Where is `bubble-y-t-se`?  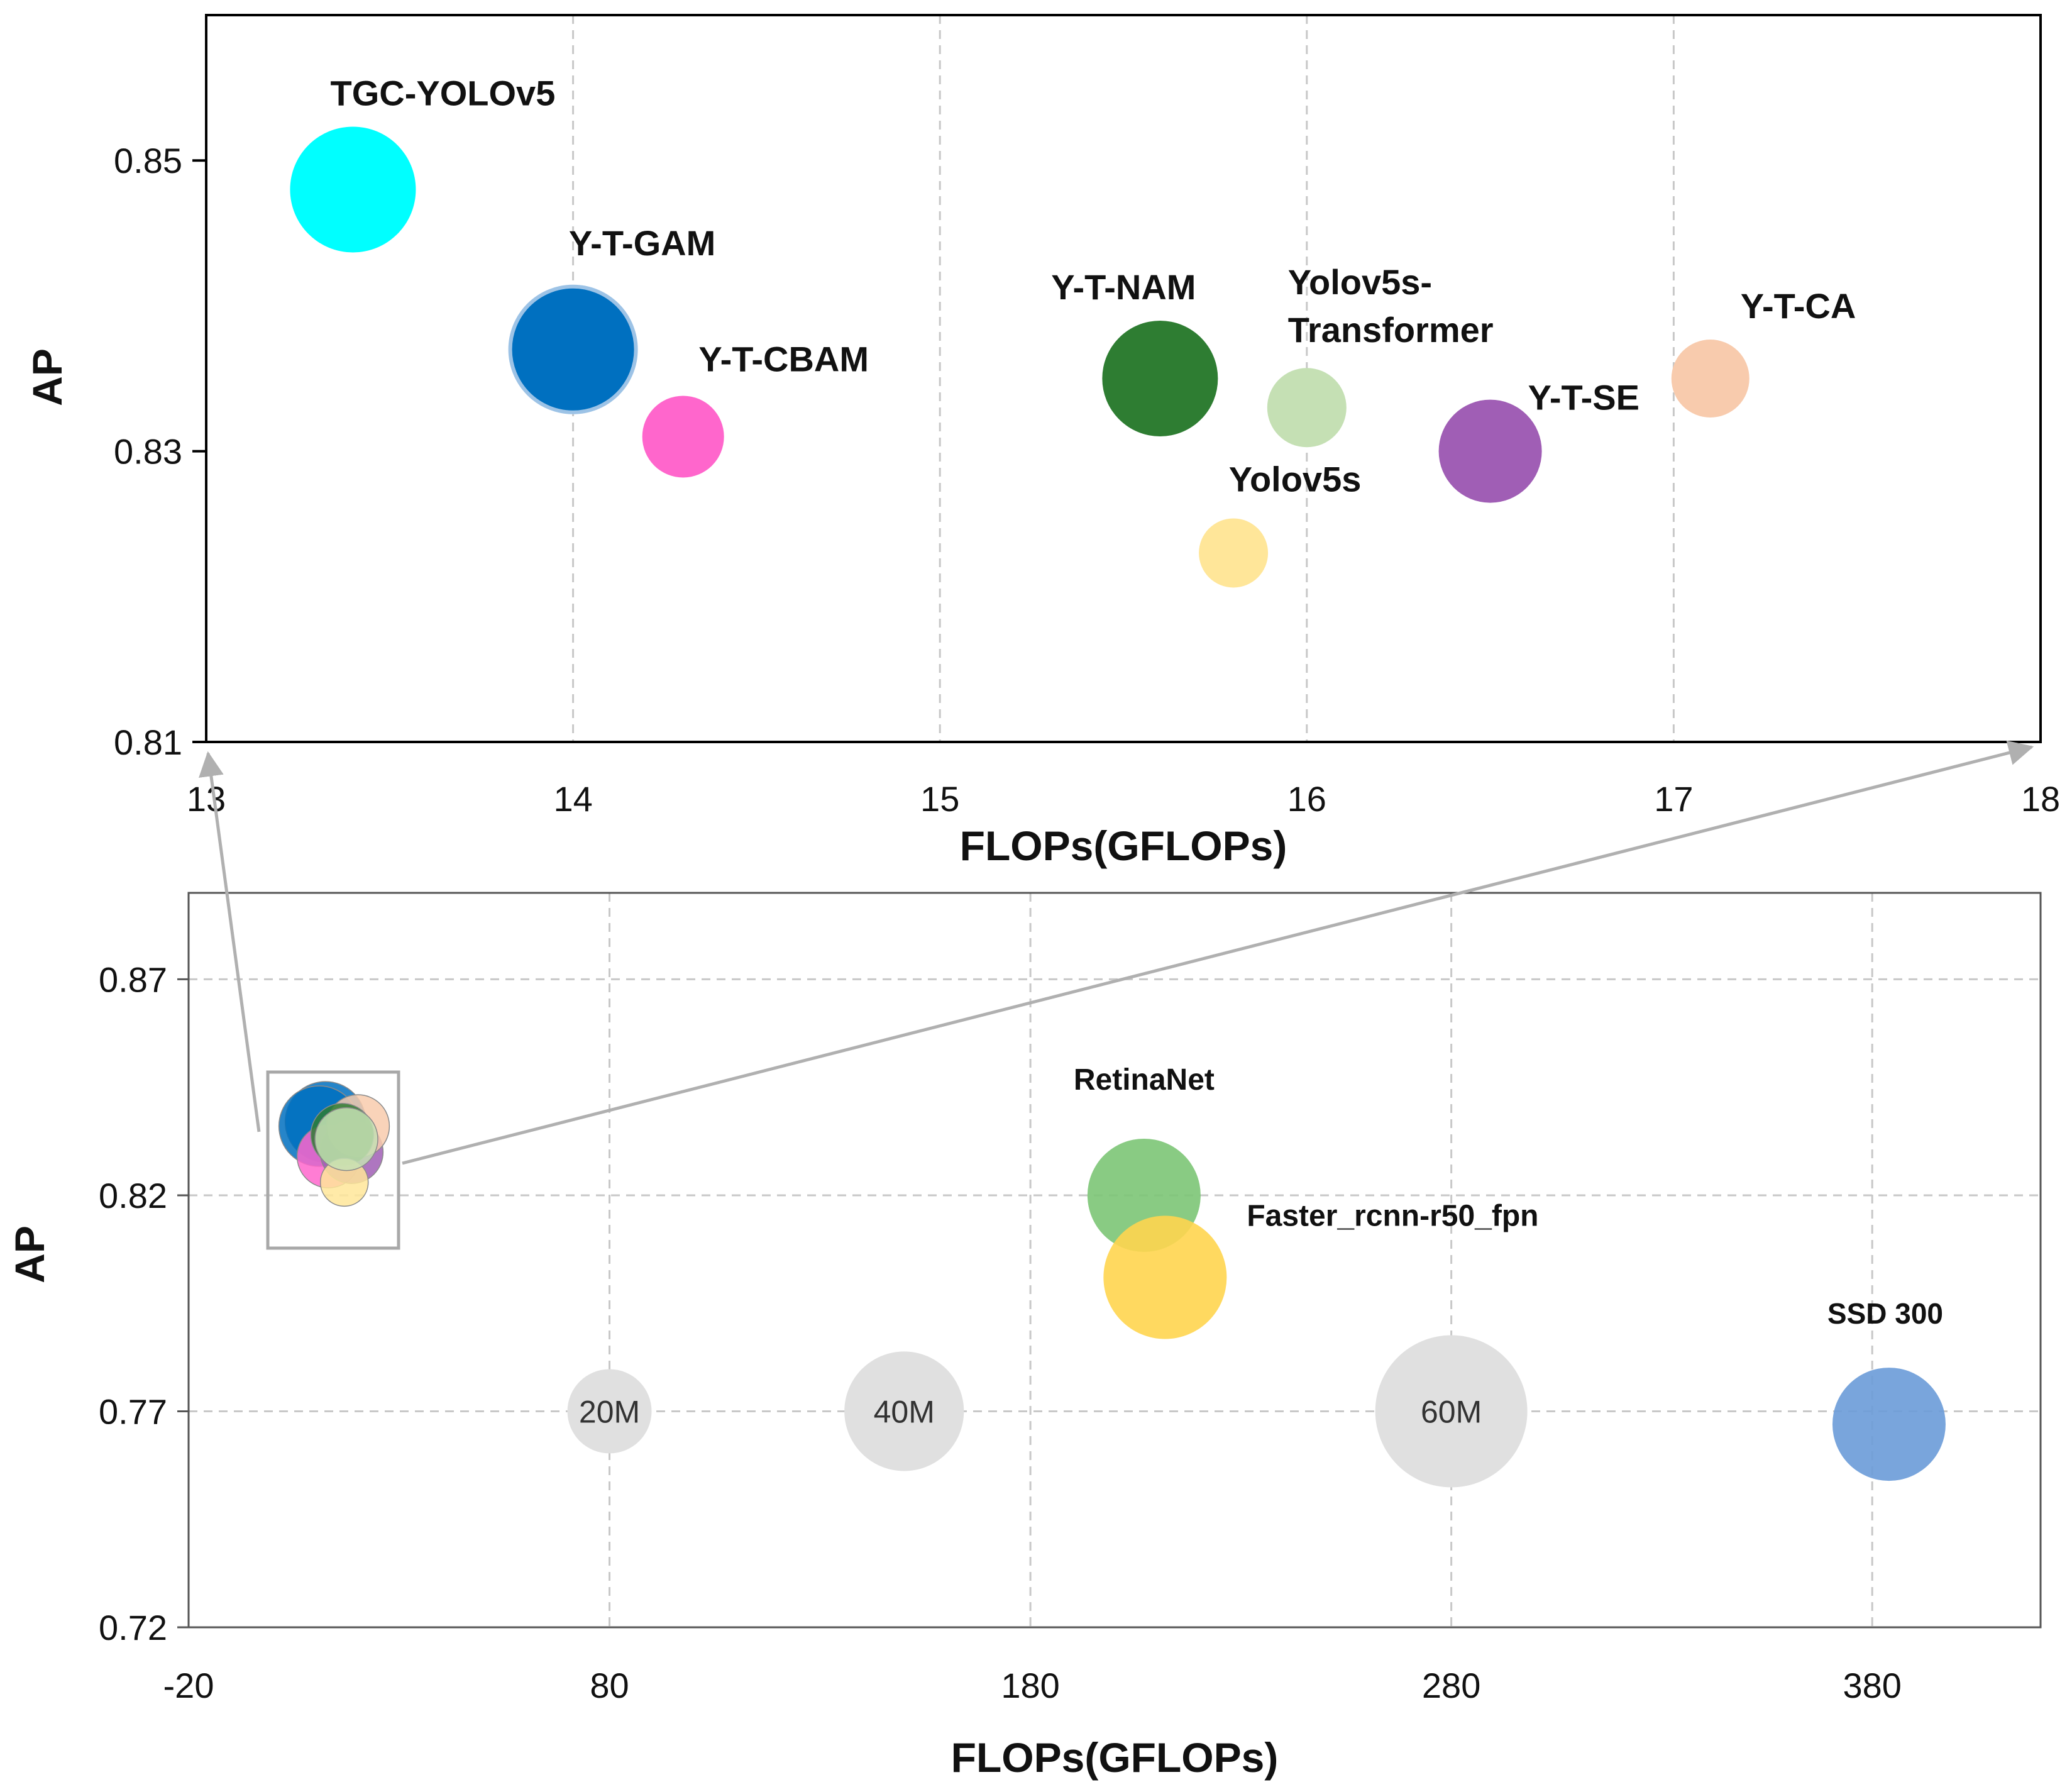
bubble-y-t-se is located at coordinates (1490, 451).